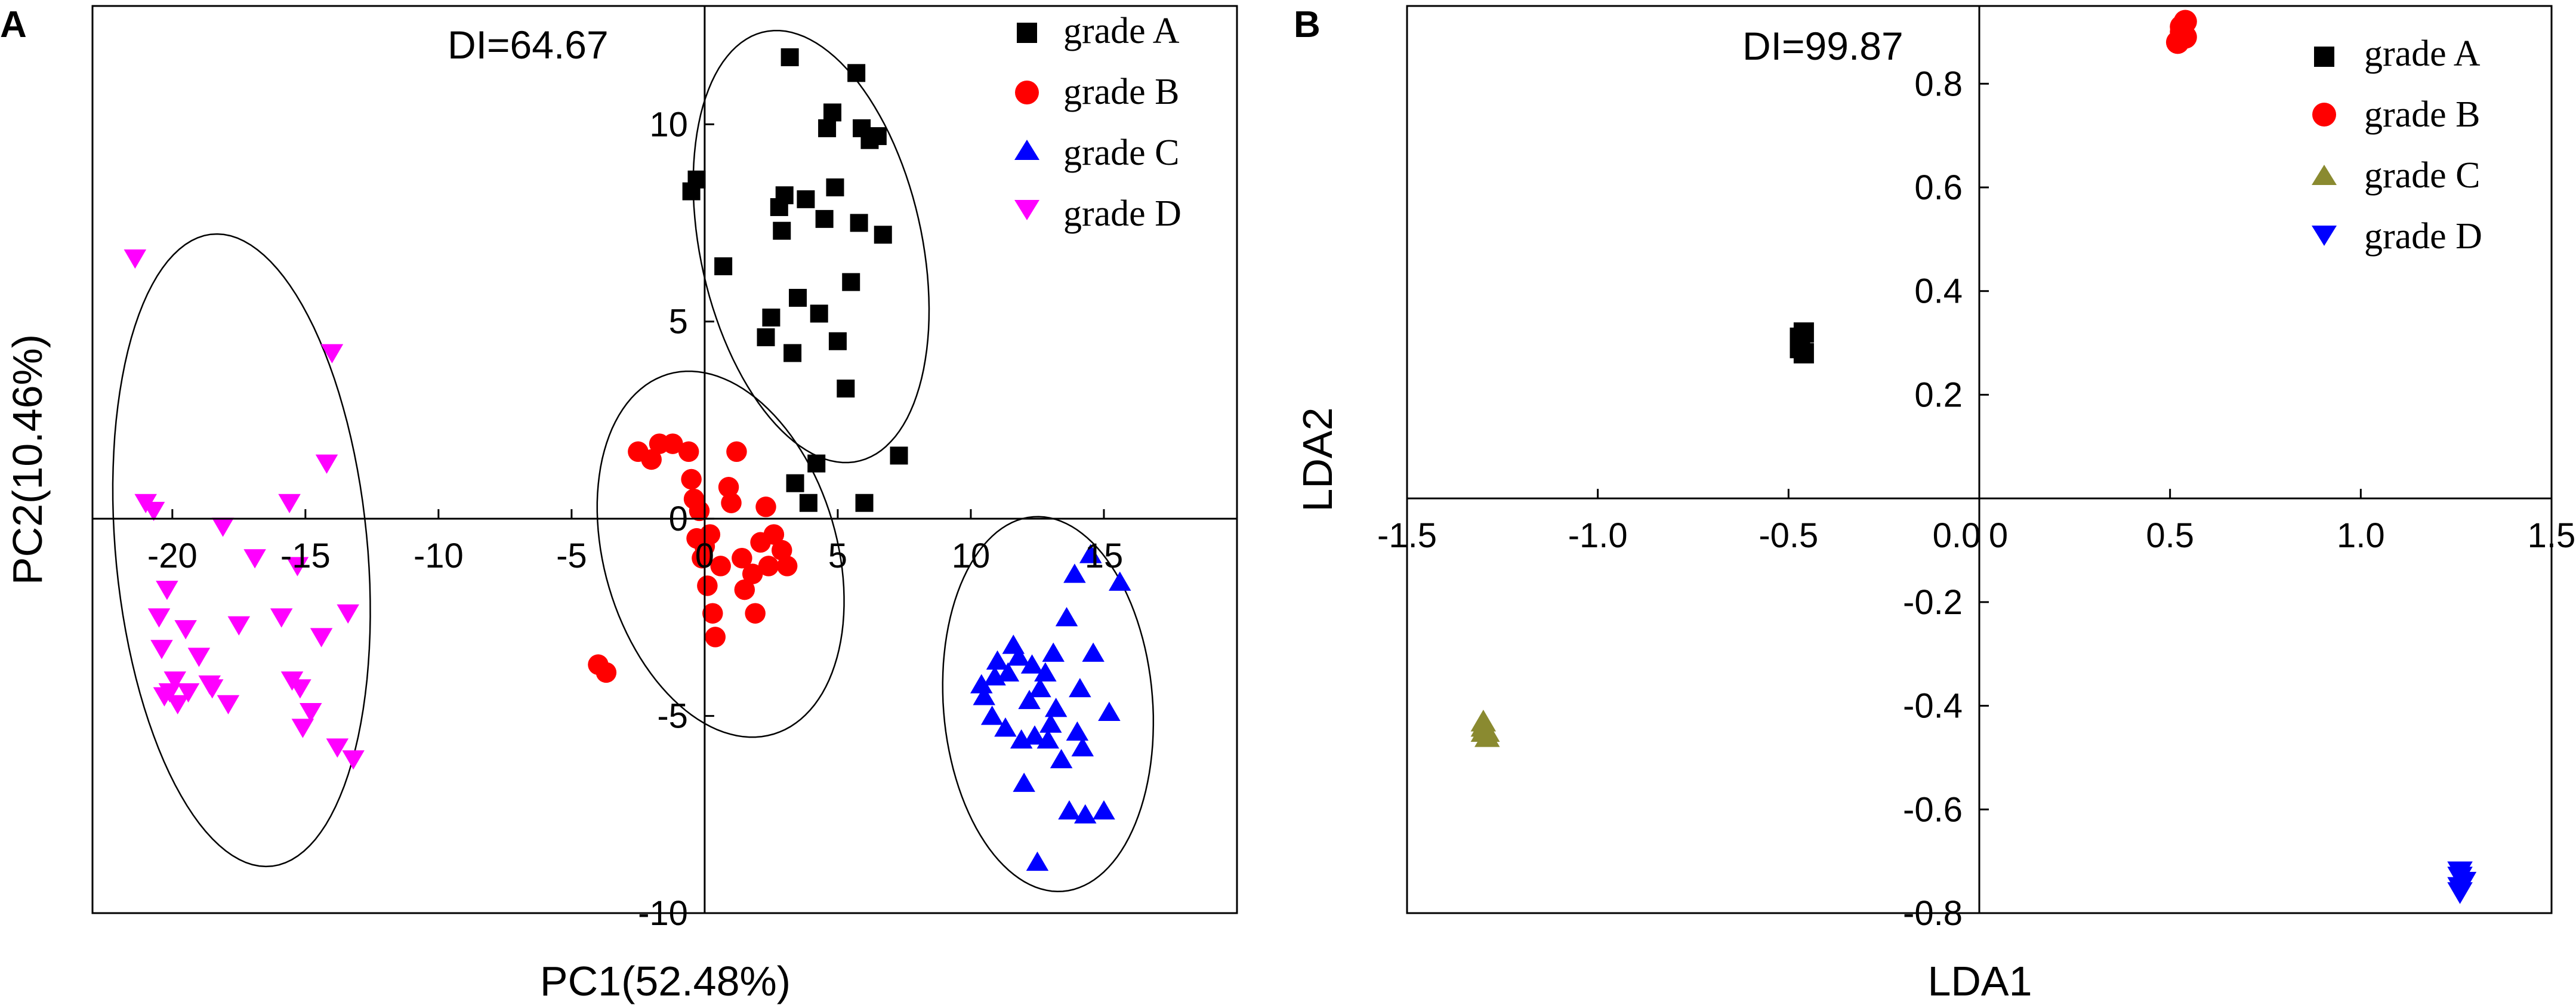  I want to click on y-tick-label-a: 0, so click(678, 519).